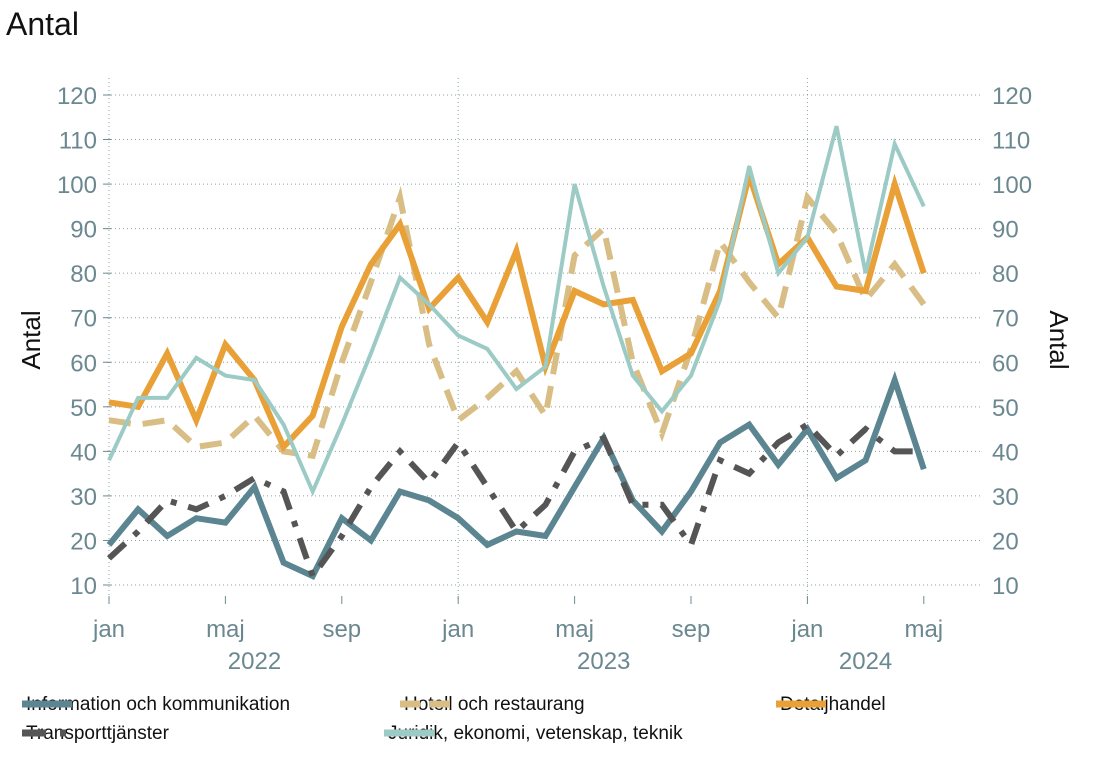  I want to click on y-tick-label-right: 100, so click(1012, 185).